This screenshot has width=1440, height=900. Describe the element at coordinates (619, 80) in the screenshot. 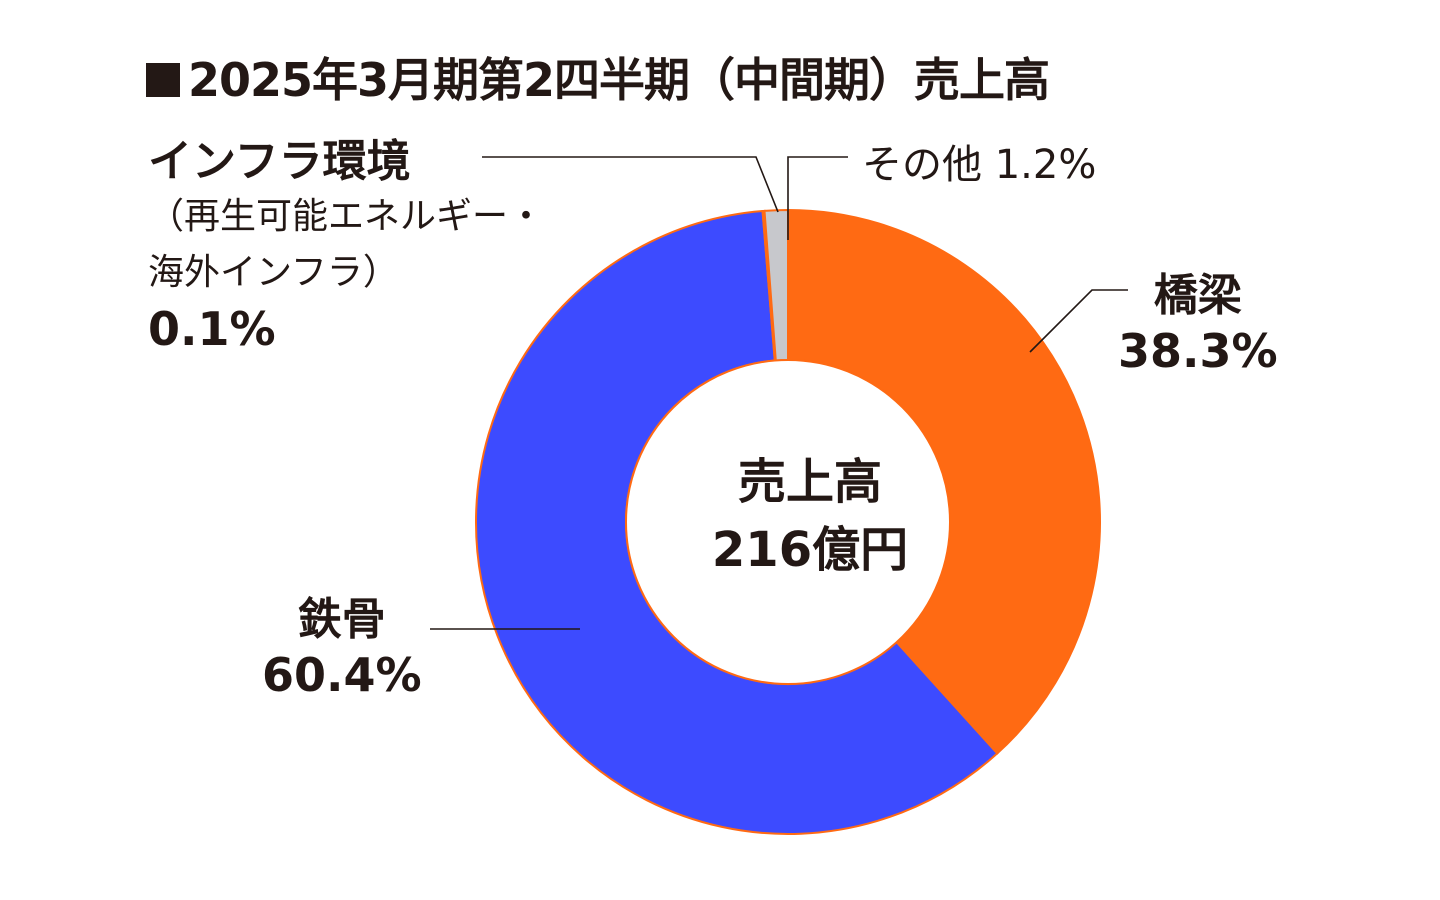

I see `chart-title-text: 2025年3月期第2四半期（中間期）売上高` at that location.